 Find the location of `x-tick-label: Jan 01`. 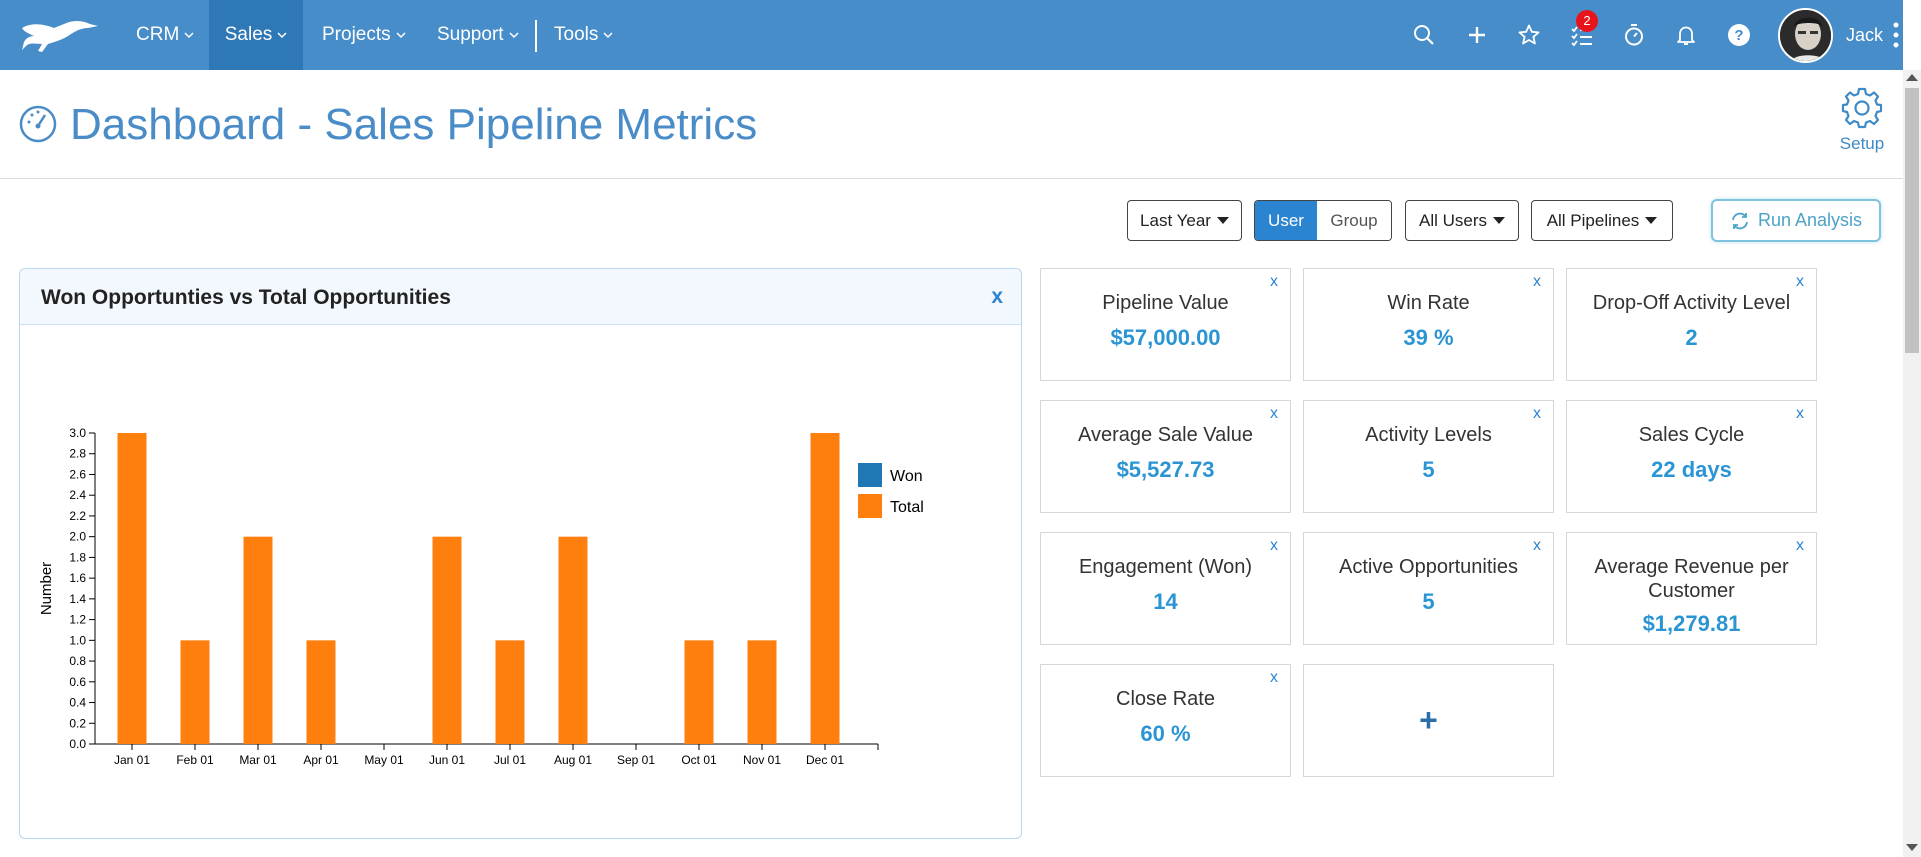

x-tick-label: Jan 01 is located at coordinates (132, 760).